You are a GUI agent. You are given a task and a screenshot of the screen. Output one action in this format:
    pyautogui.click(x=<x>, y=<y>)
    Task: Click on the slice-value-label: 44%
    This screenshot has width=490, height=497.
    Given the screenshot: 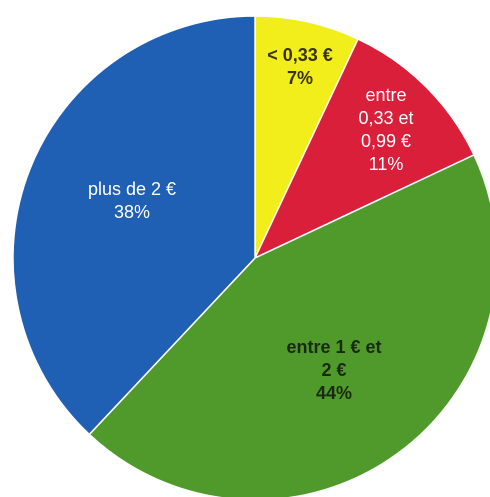 What is the action you would take?
    pyautogui.click(x=334, y=393)
    